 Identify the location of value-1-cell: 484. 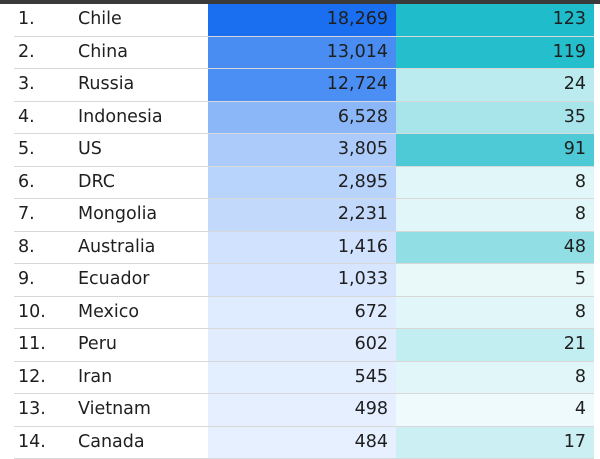
(302, 442).